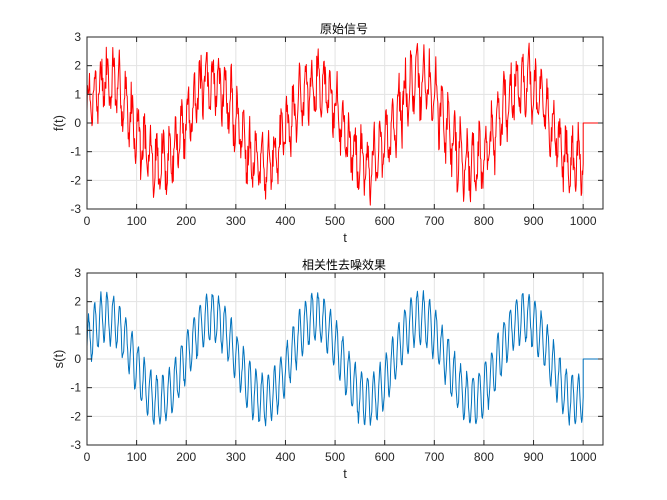 This screenshot has width=667, height=500. I want to click on y-axis-label: f(t), so click(58, 123).